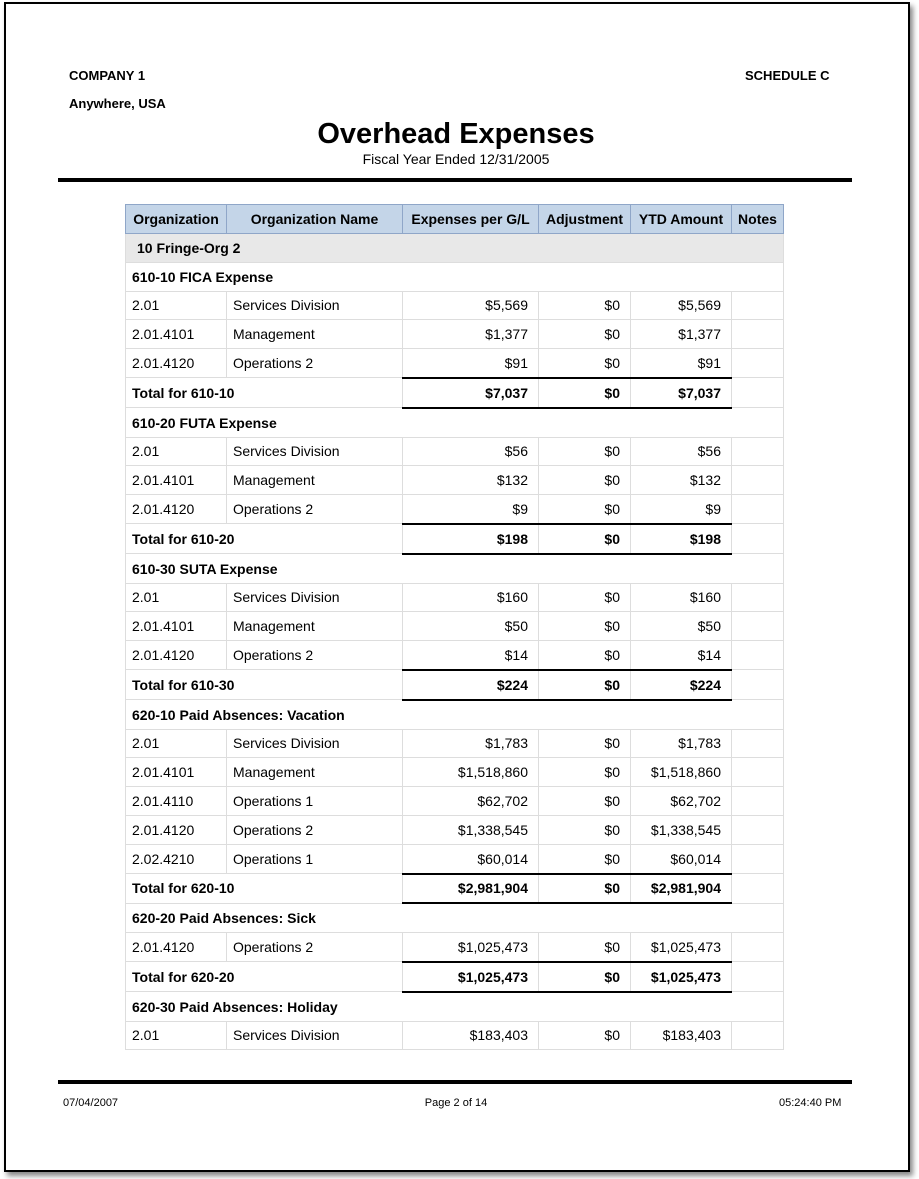  I want to click on table-row: 2.01 Services Division $56 $0 $56, so click(454, 451).